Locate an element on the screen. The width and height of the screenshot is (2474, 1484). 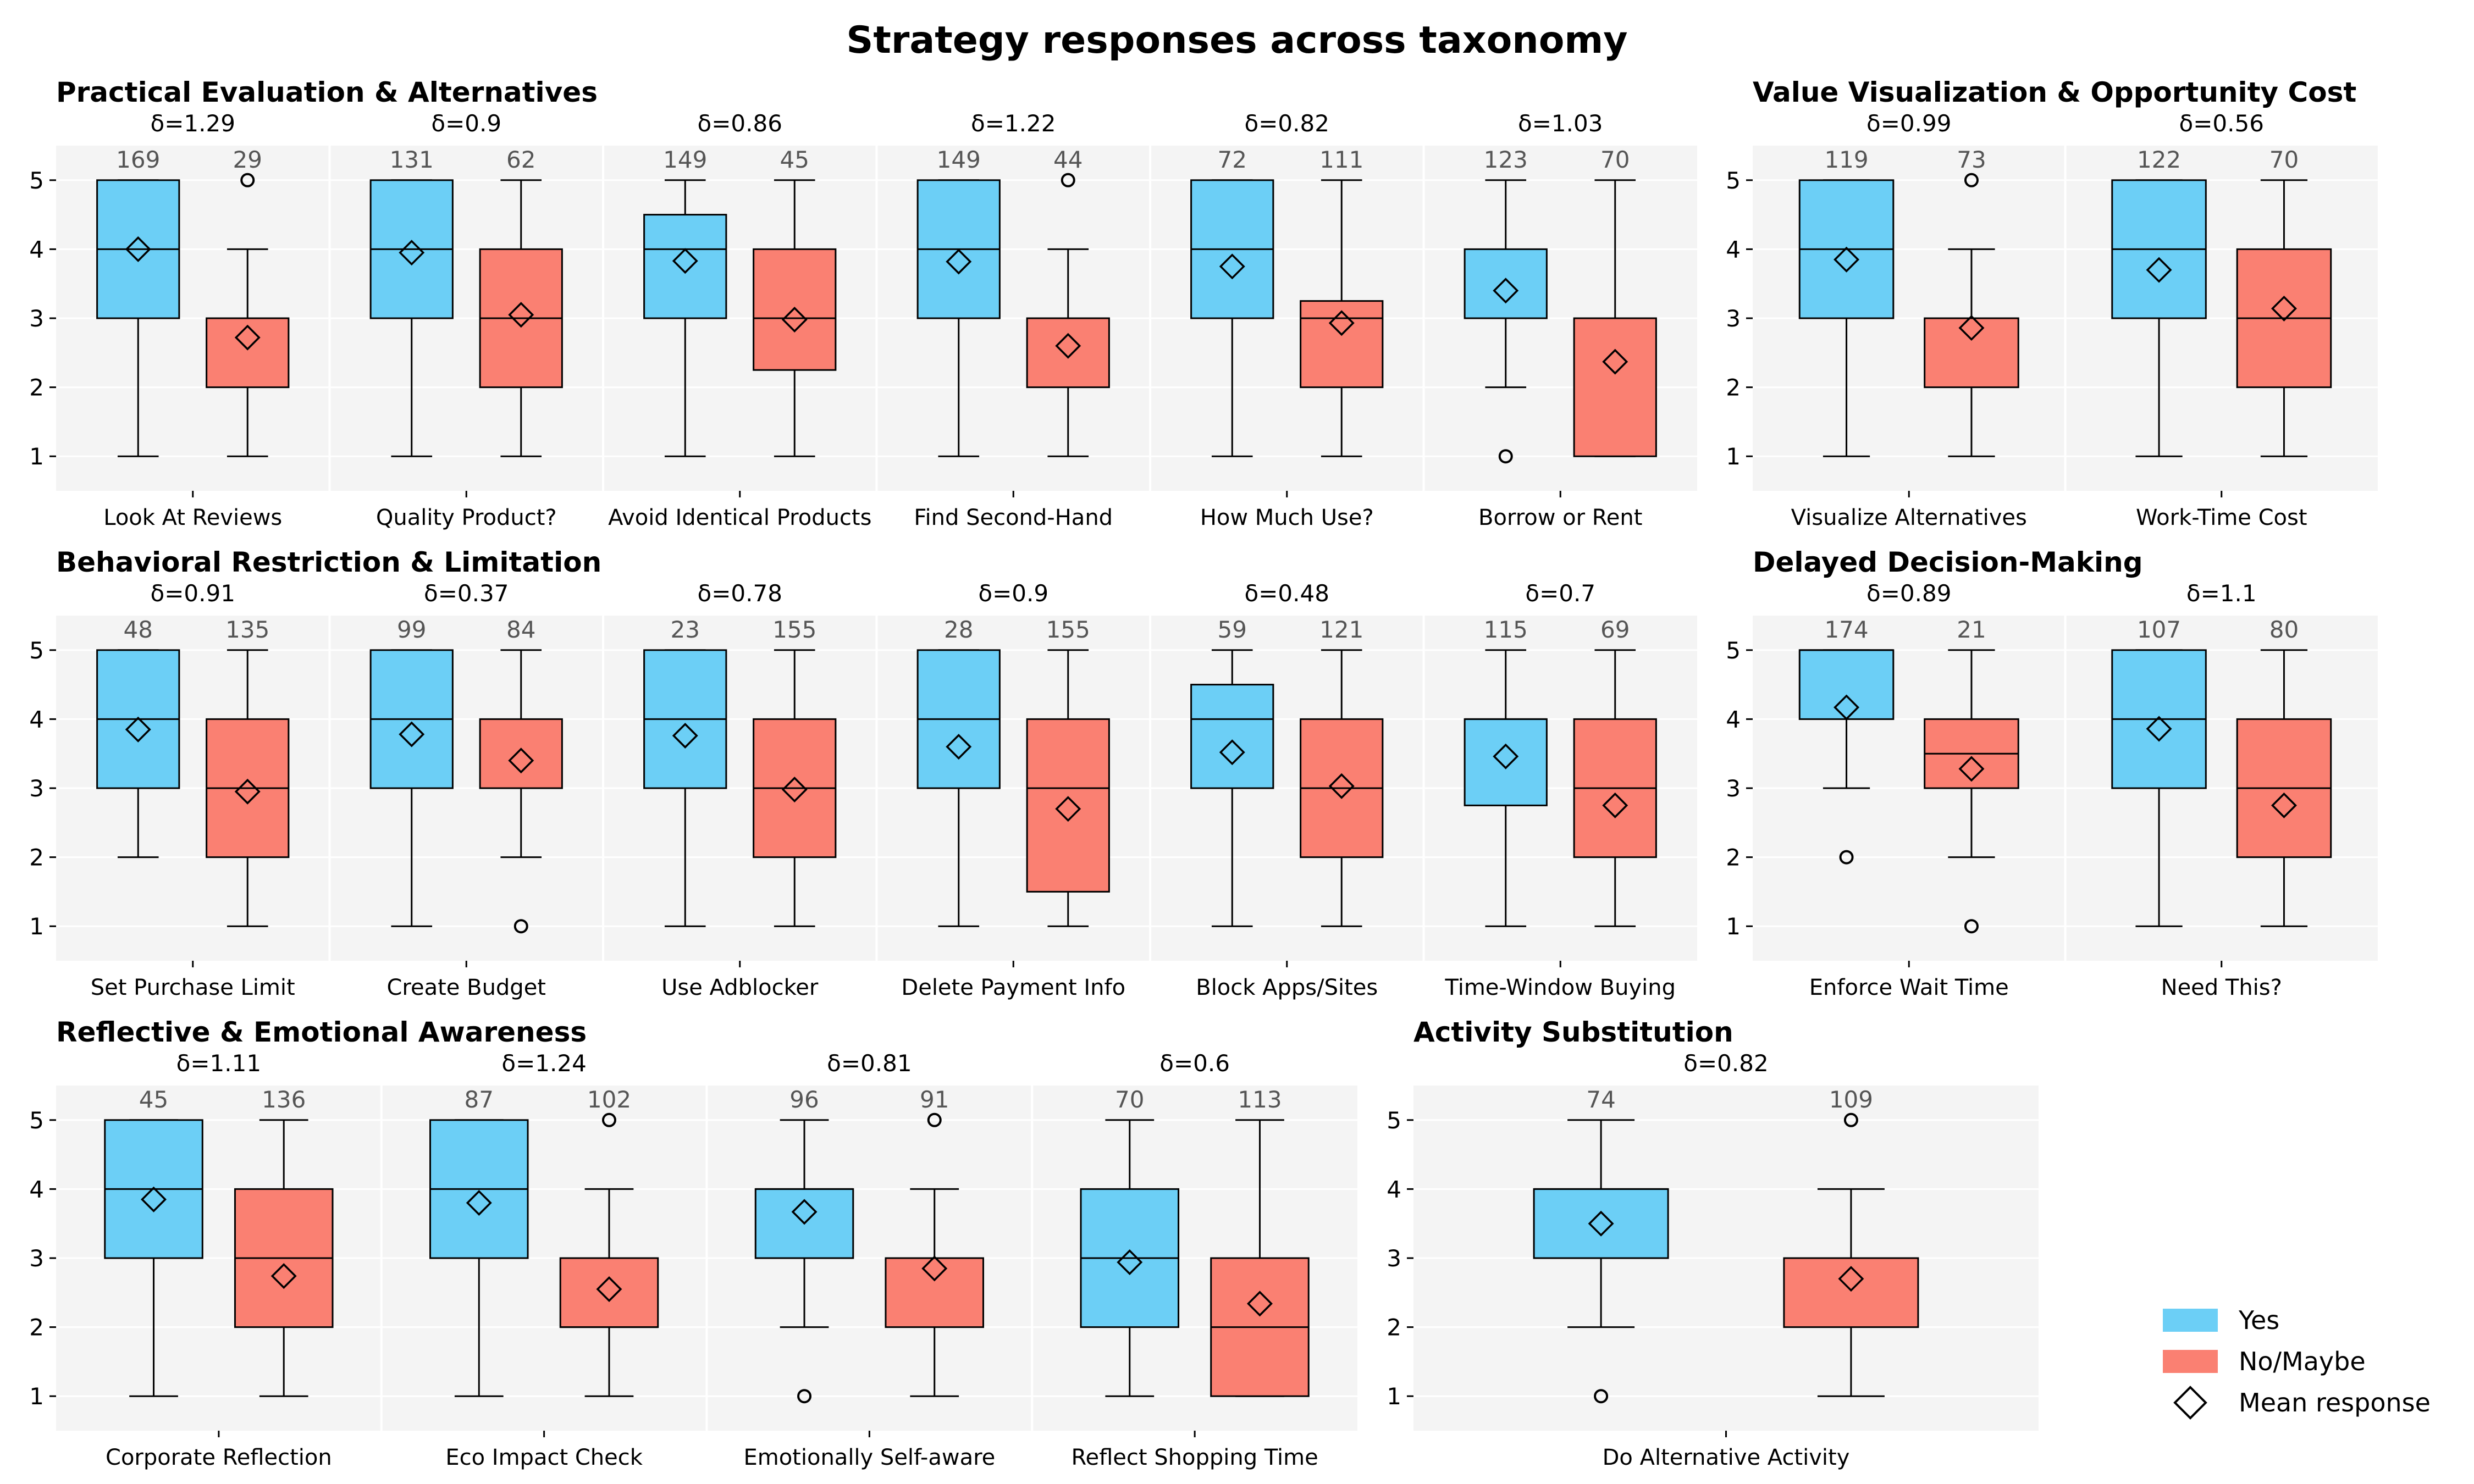
panel-title: Delayed Decision-Making is located at coordinates (1948, 562).